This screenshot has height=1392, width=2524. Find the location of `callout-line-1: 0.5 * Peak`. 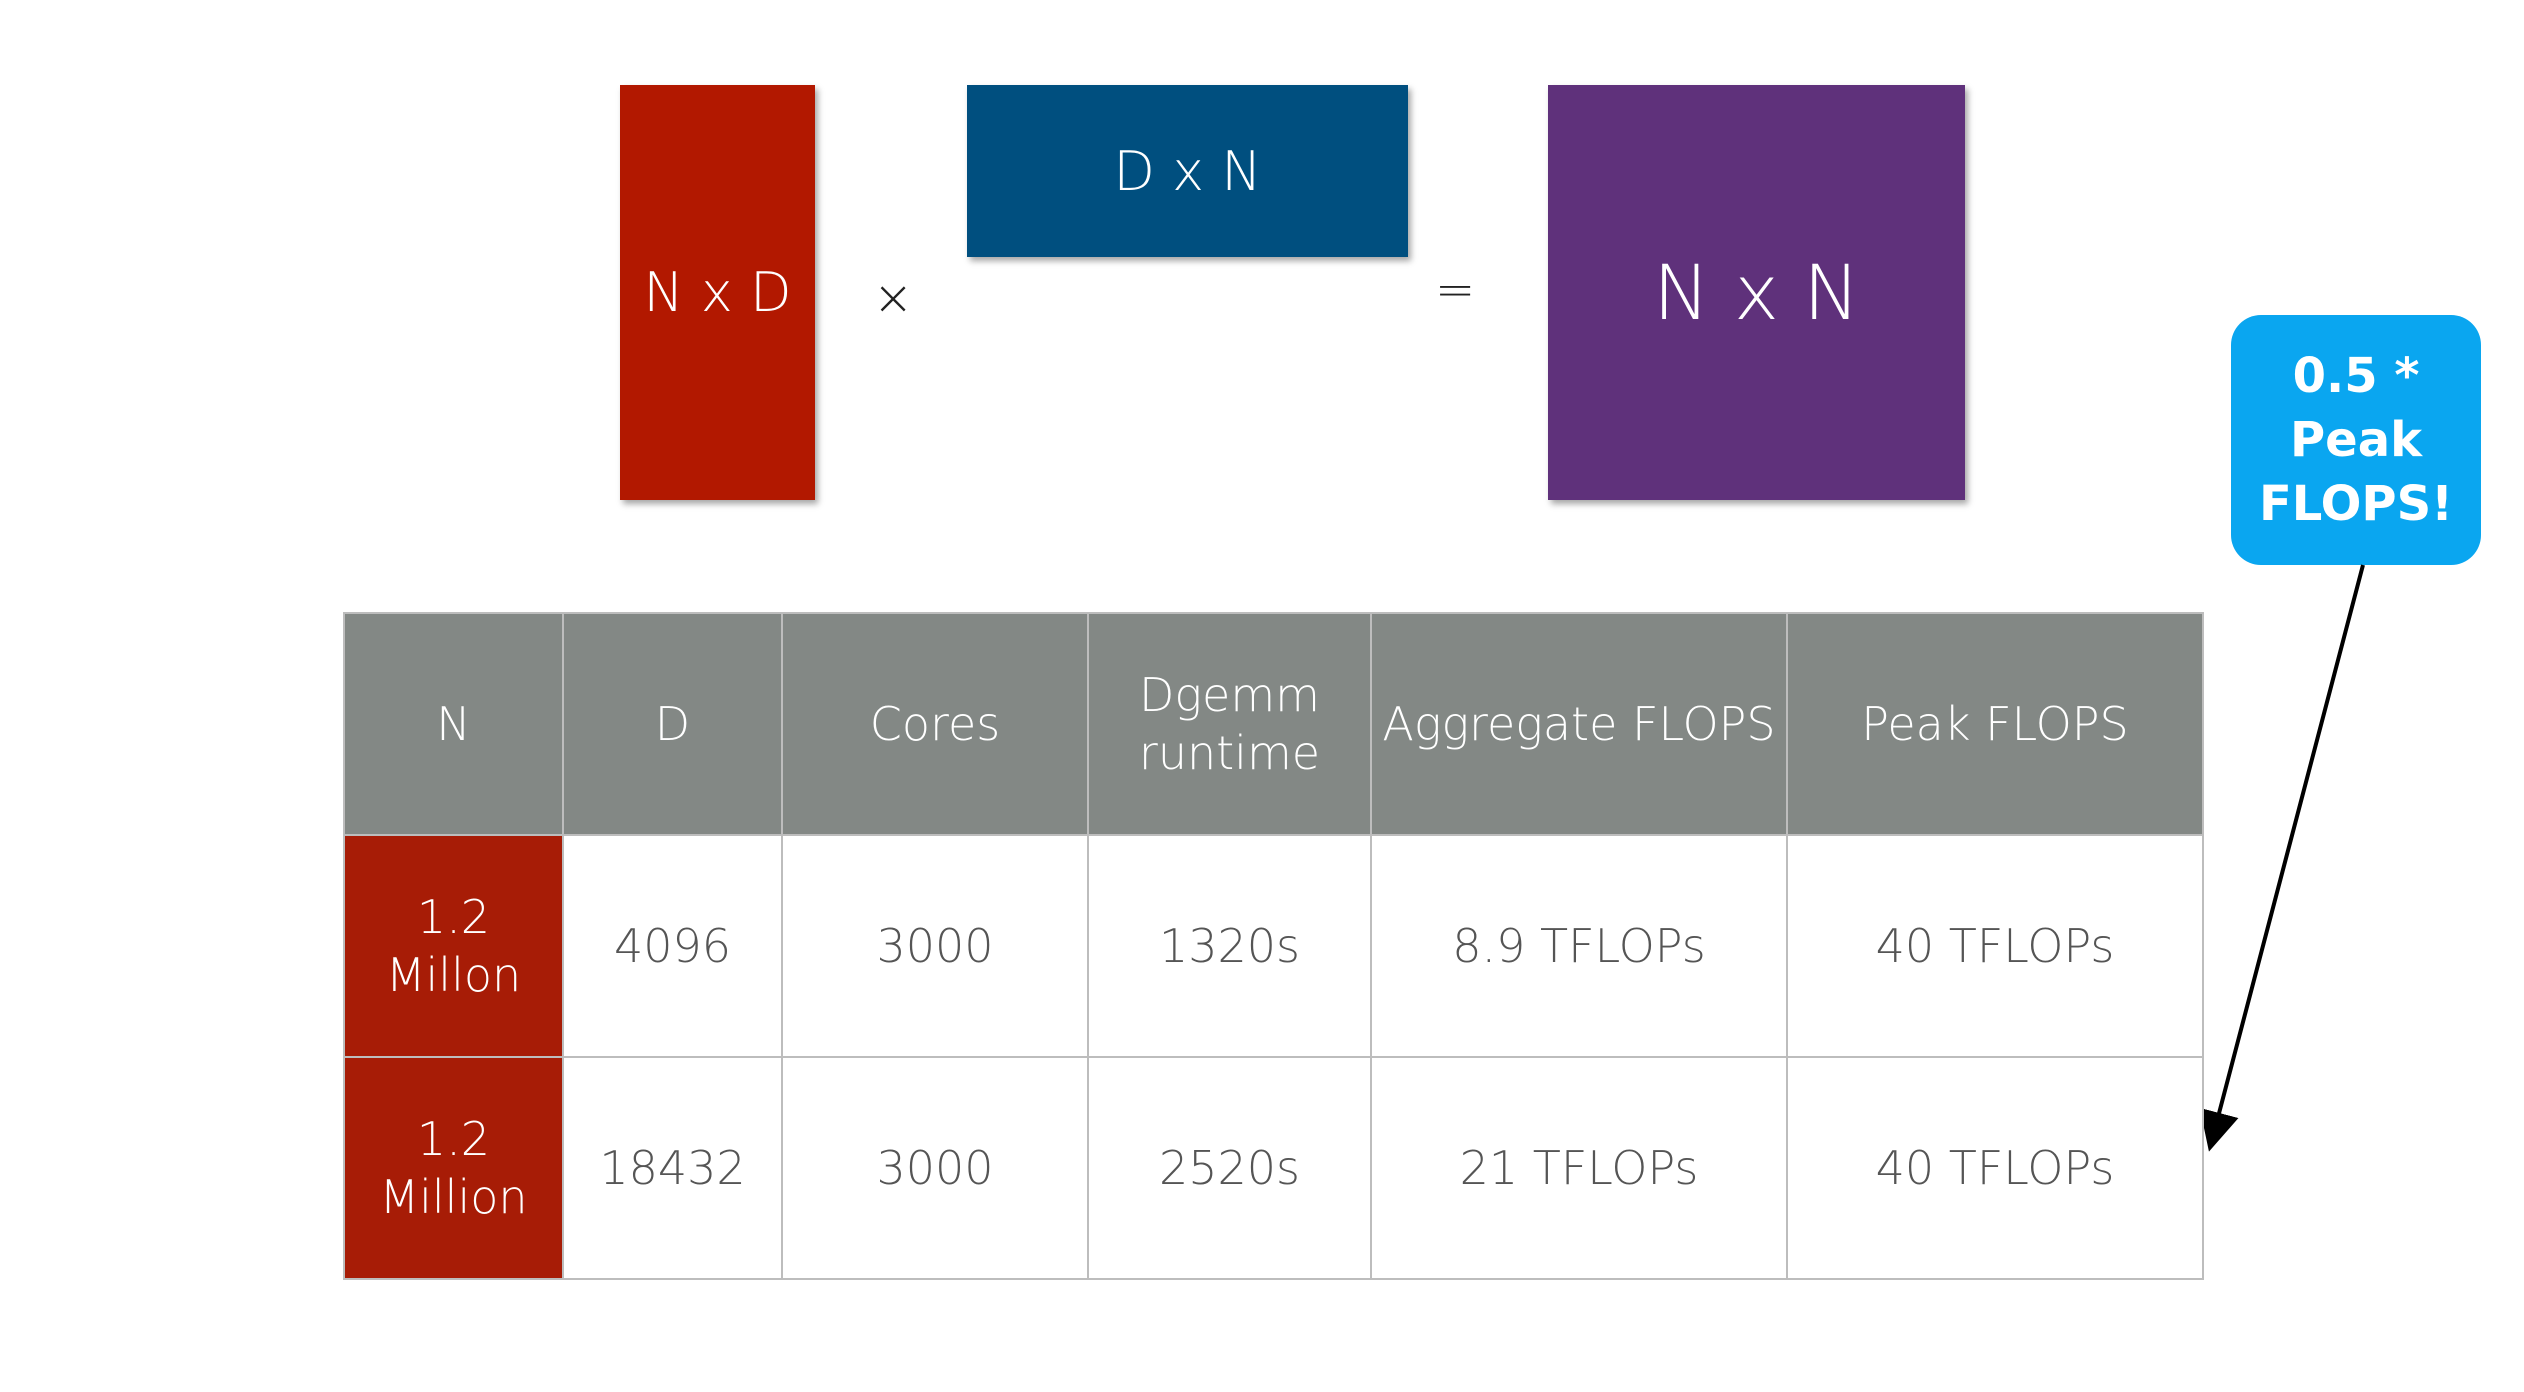

callout-line-1: 0.5 * Peak is located at coordinates (2356, 408).